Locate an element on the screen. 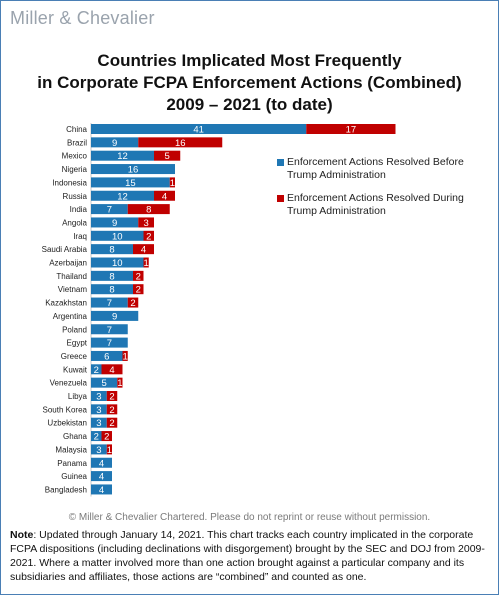 The image size is (499, 595). category-label: Saudi Arabia is located at coordinates (65, 249).